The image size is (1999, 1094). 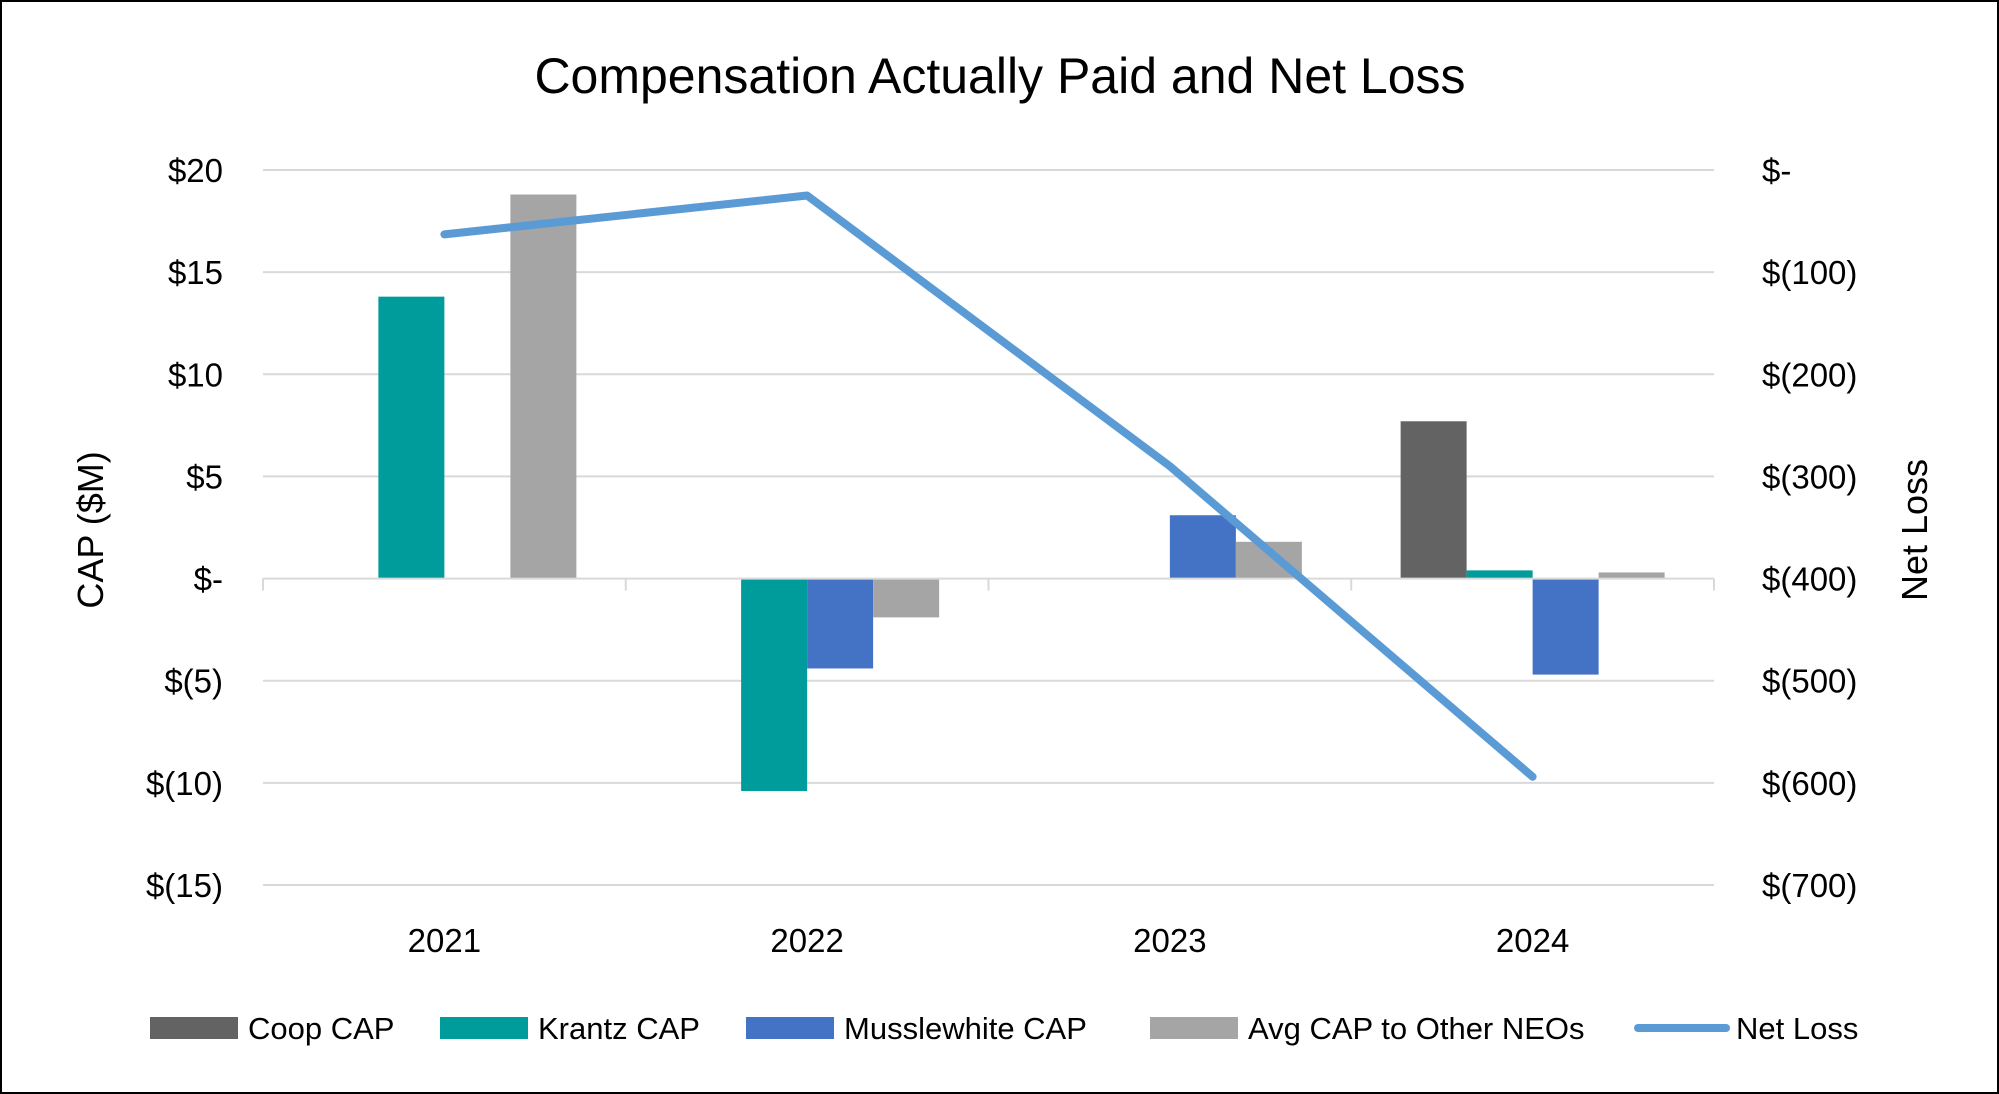 I want to click on y-tick-label: $15, so click(x=195, y=272).